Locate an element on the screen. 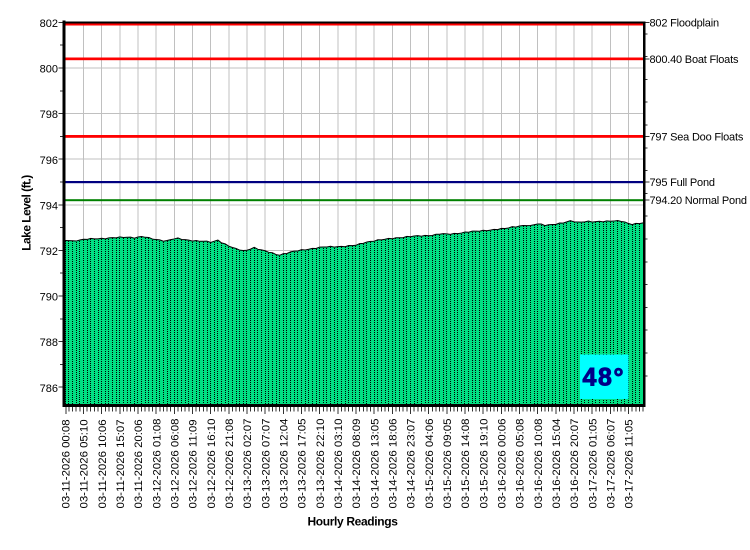  svg-text: 797 Sea Doo Floats is located at coordinates (697, 137).